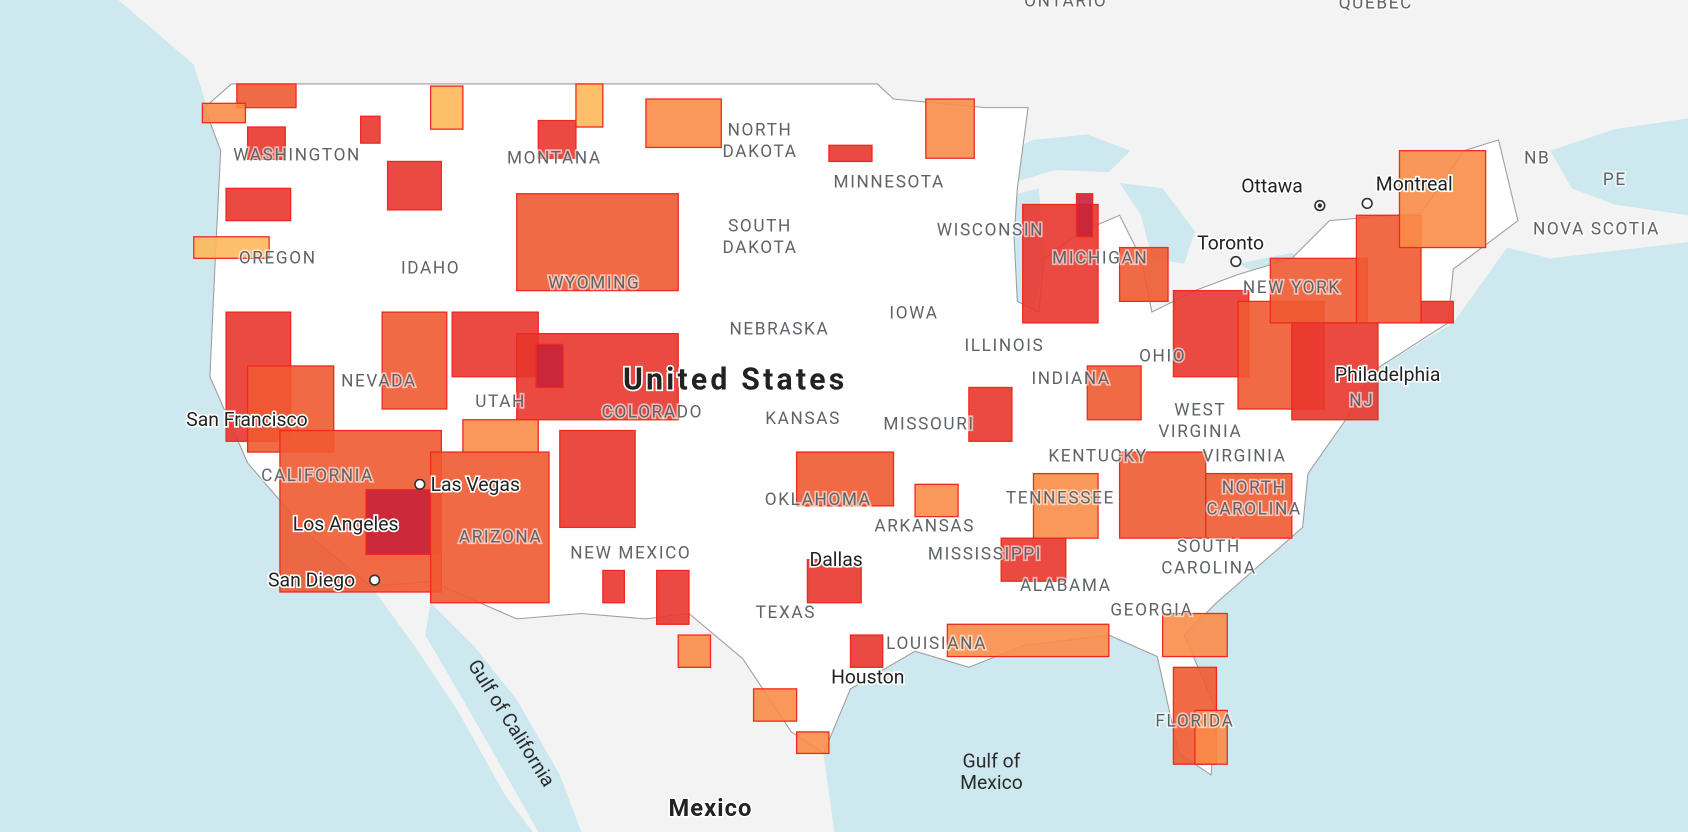  I want to click on region-label: TEXAS, so click(786, 613).